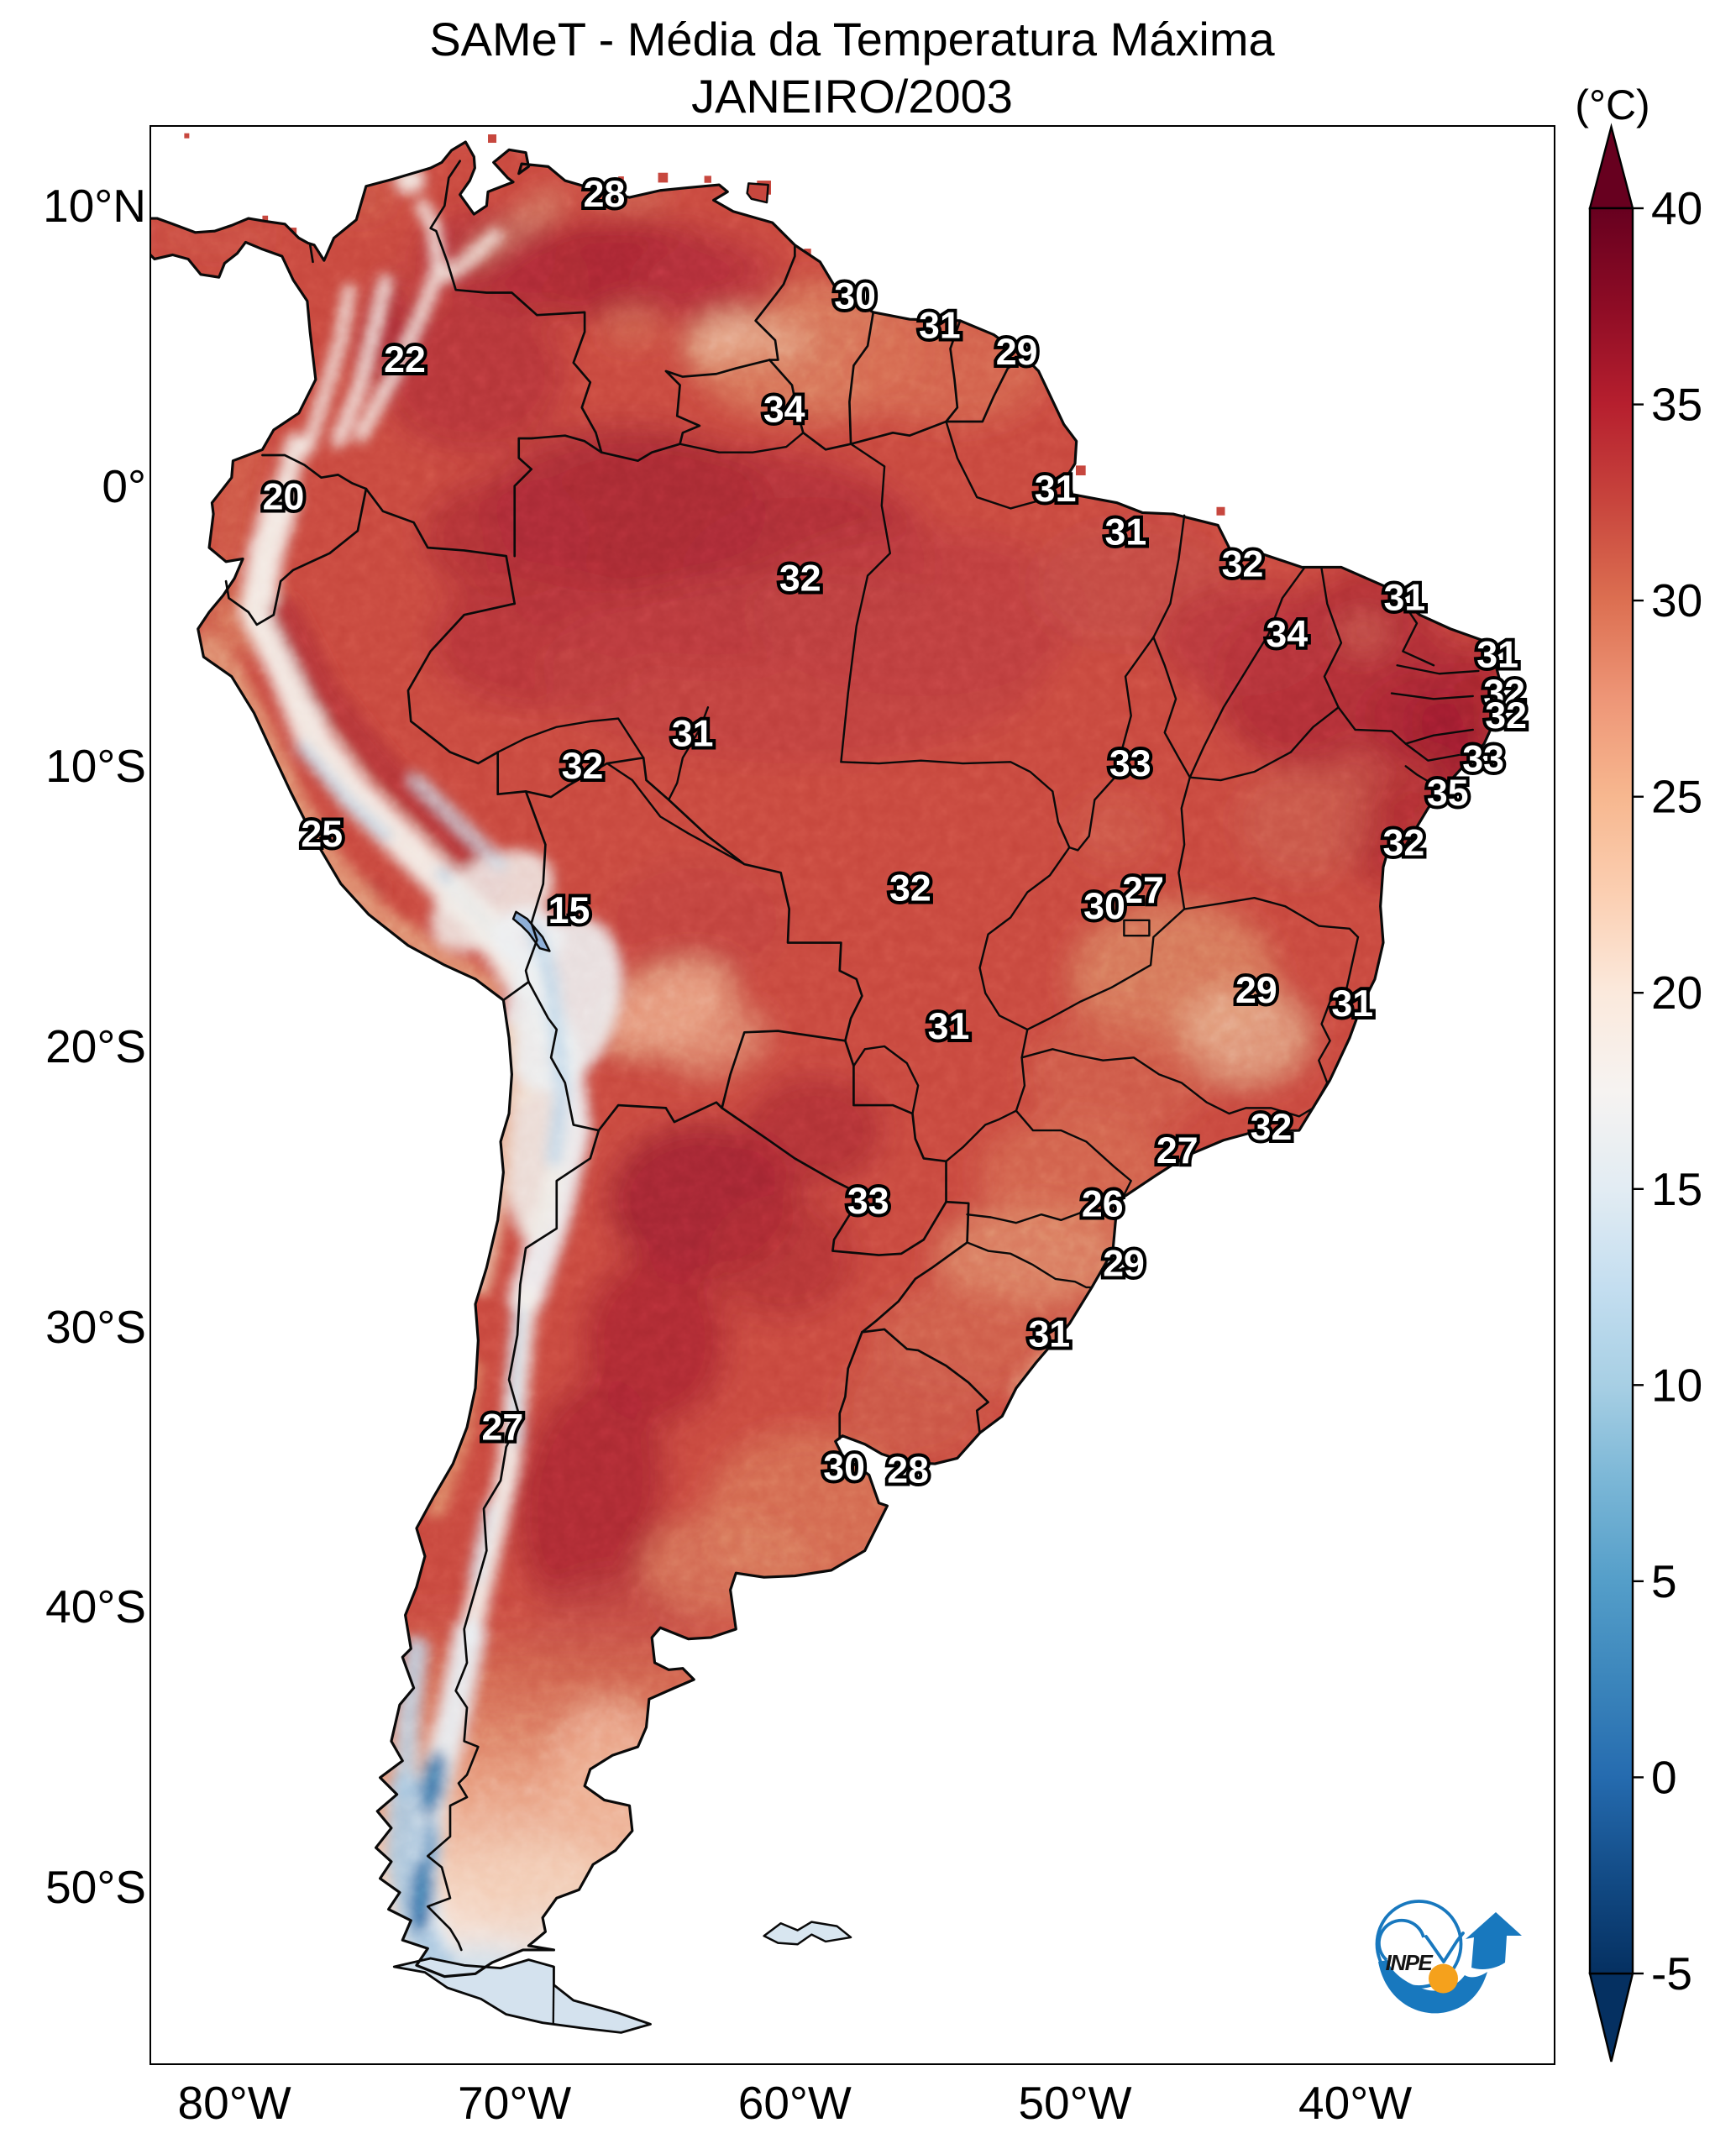 The width and height of the screenshot is (1736, 2149). I want to click on svg-text: -5, so click(1671, 1973).